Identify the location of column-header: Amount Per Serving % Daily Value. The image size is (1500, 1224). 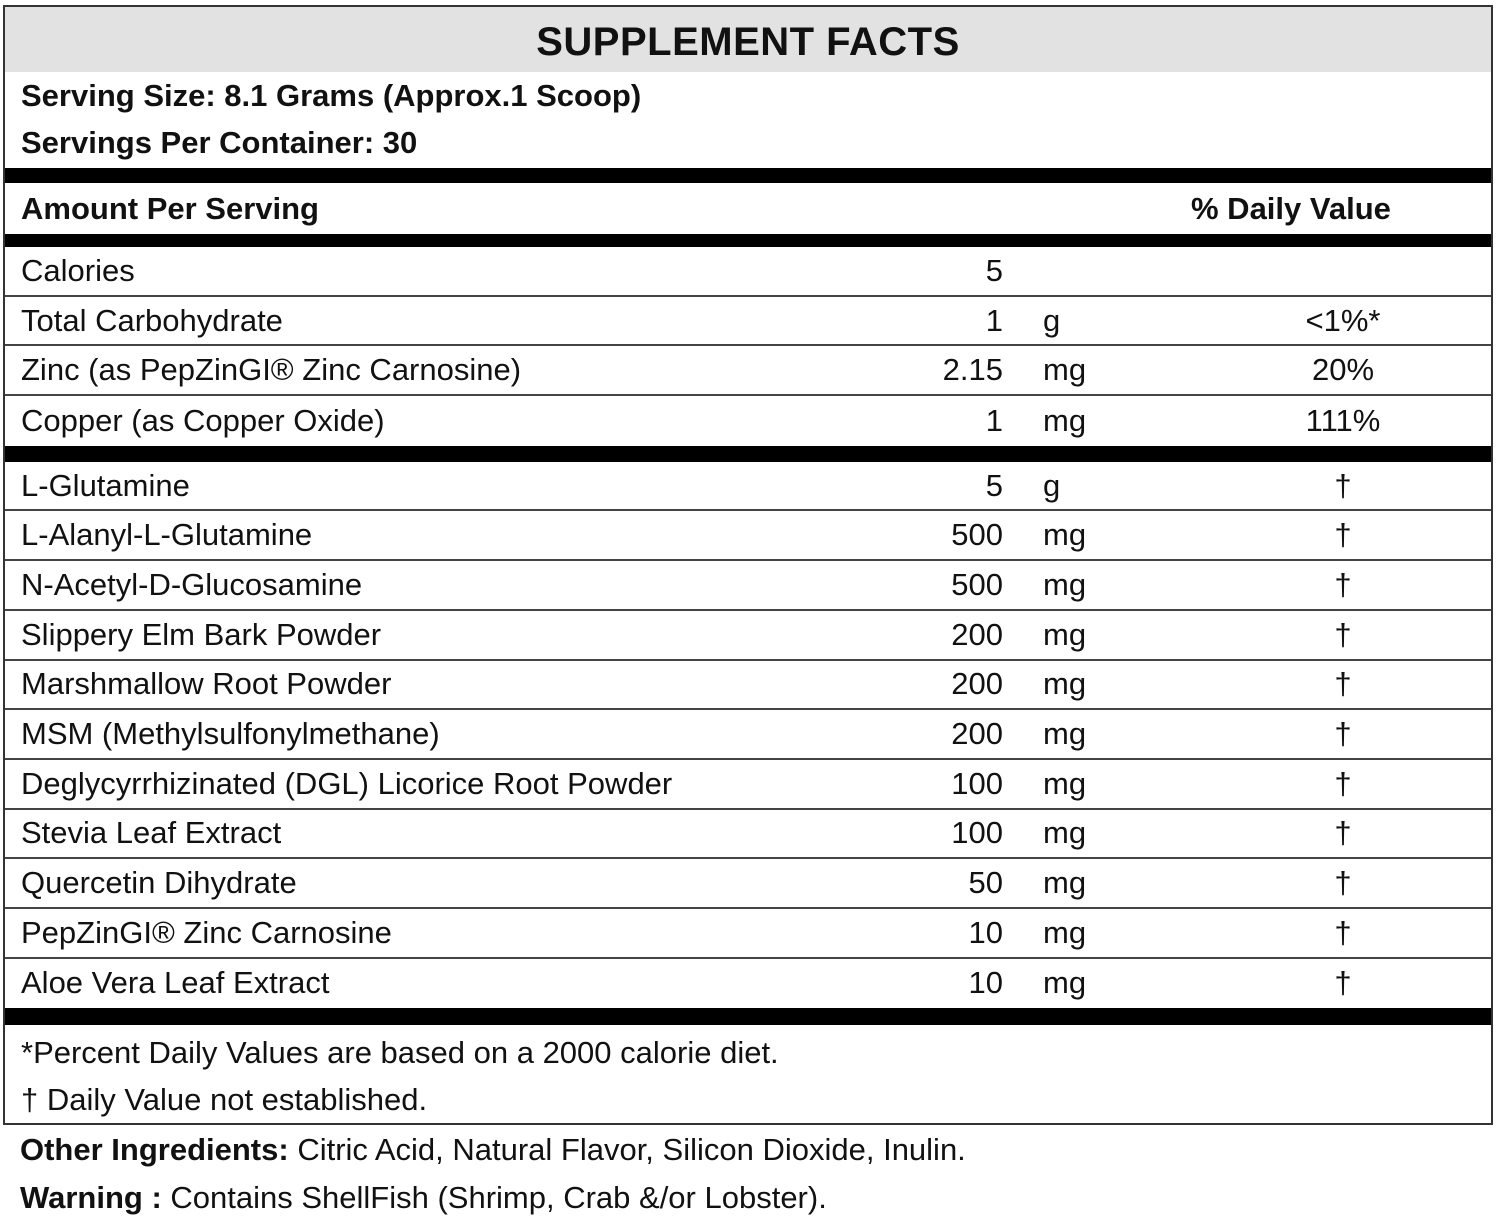
(748, 208).